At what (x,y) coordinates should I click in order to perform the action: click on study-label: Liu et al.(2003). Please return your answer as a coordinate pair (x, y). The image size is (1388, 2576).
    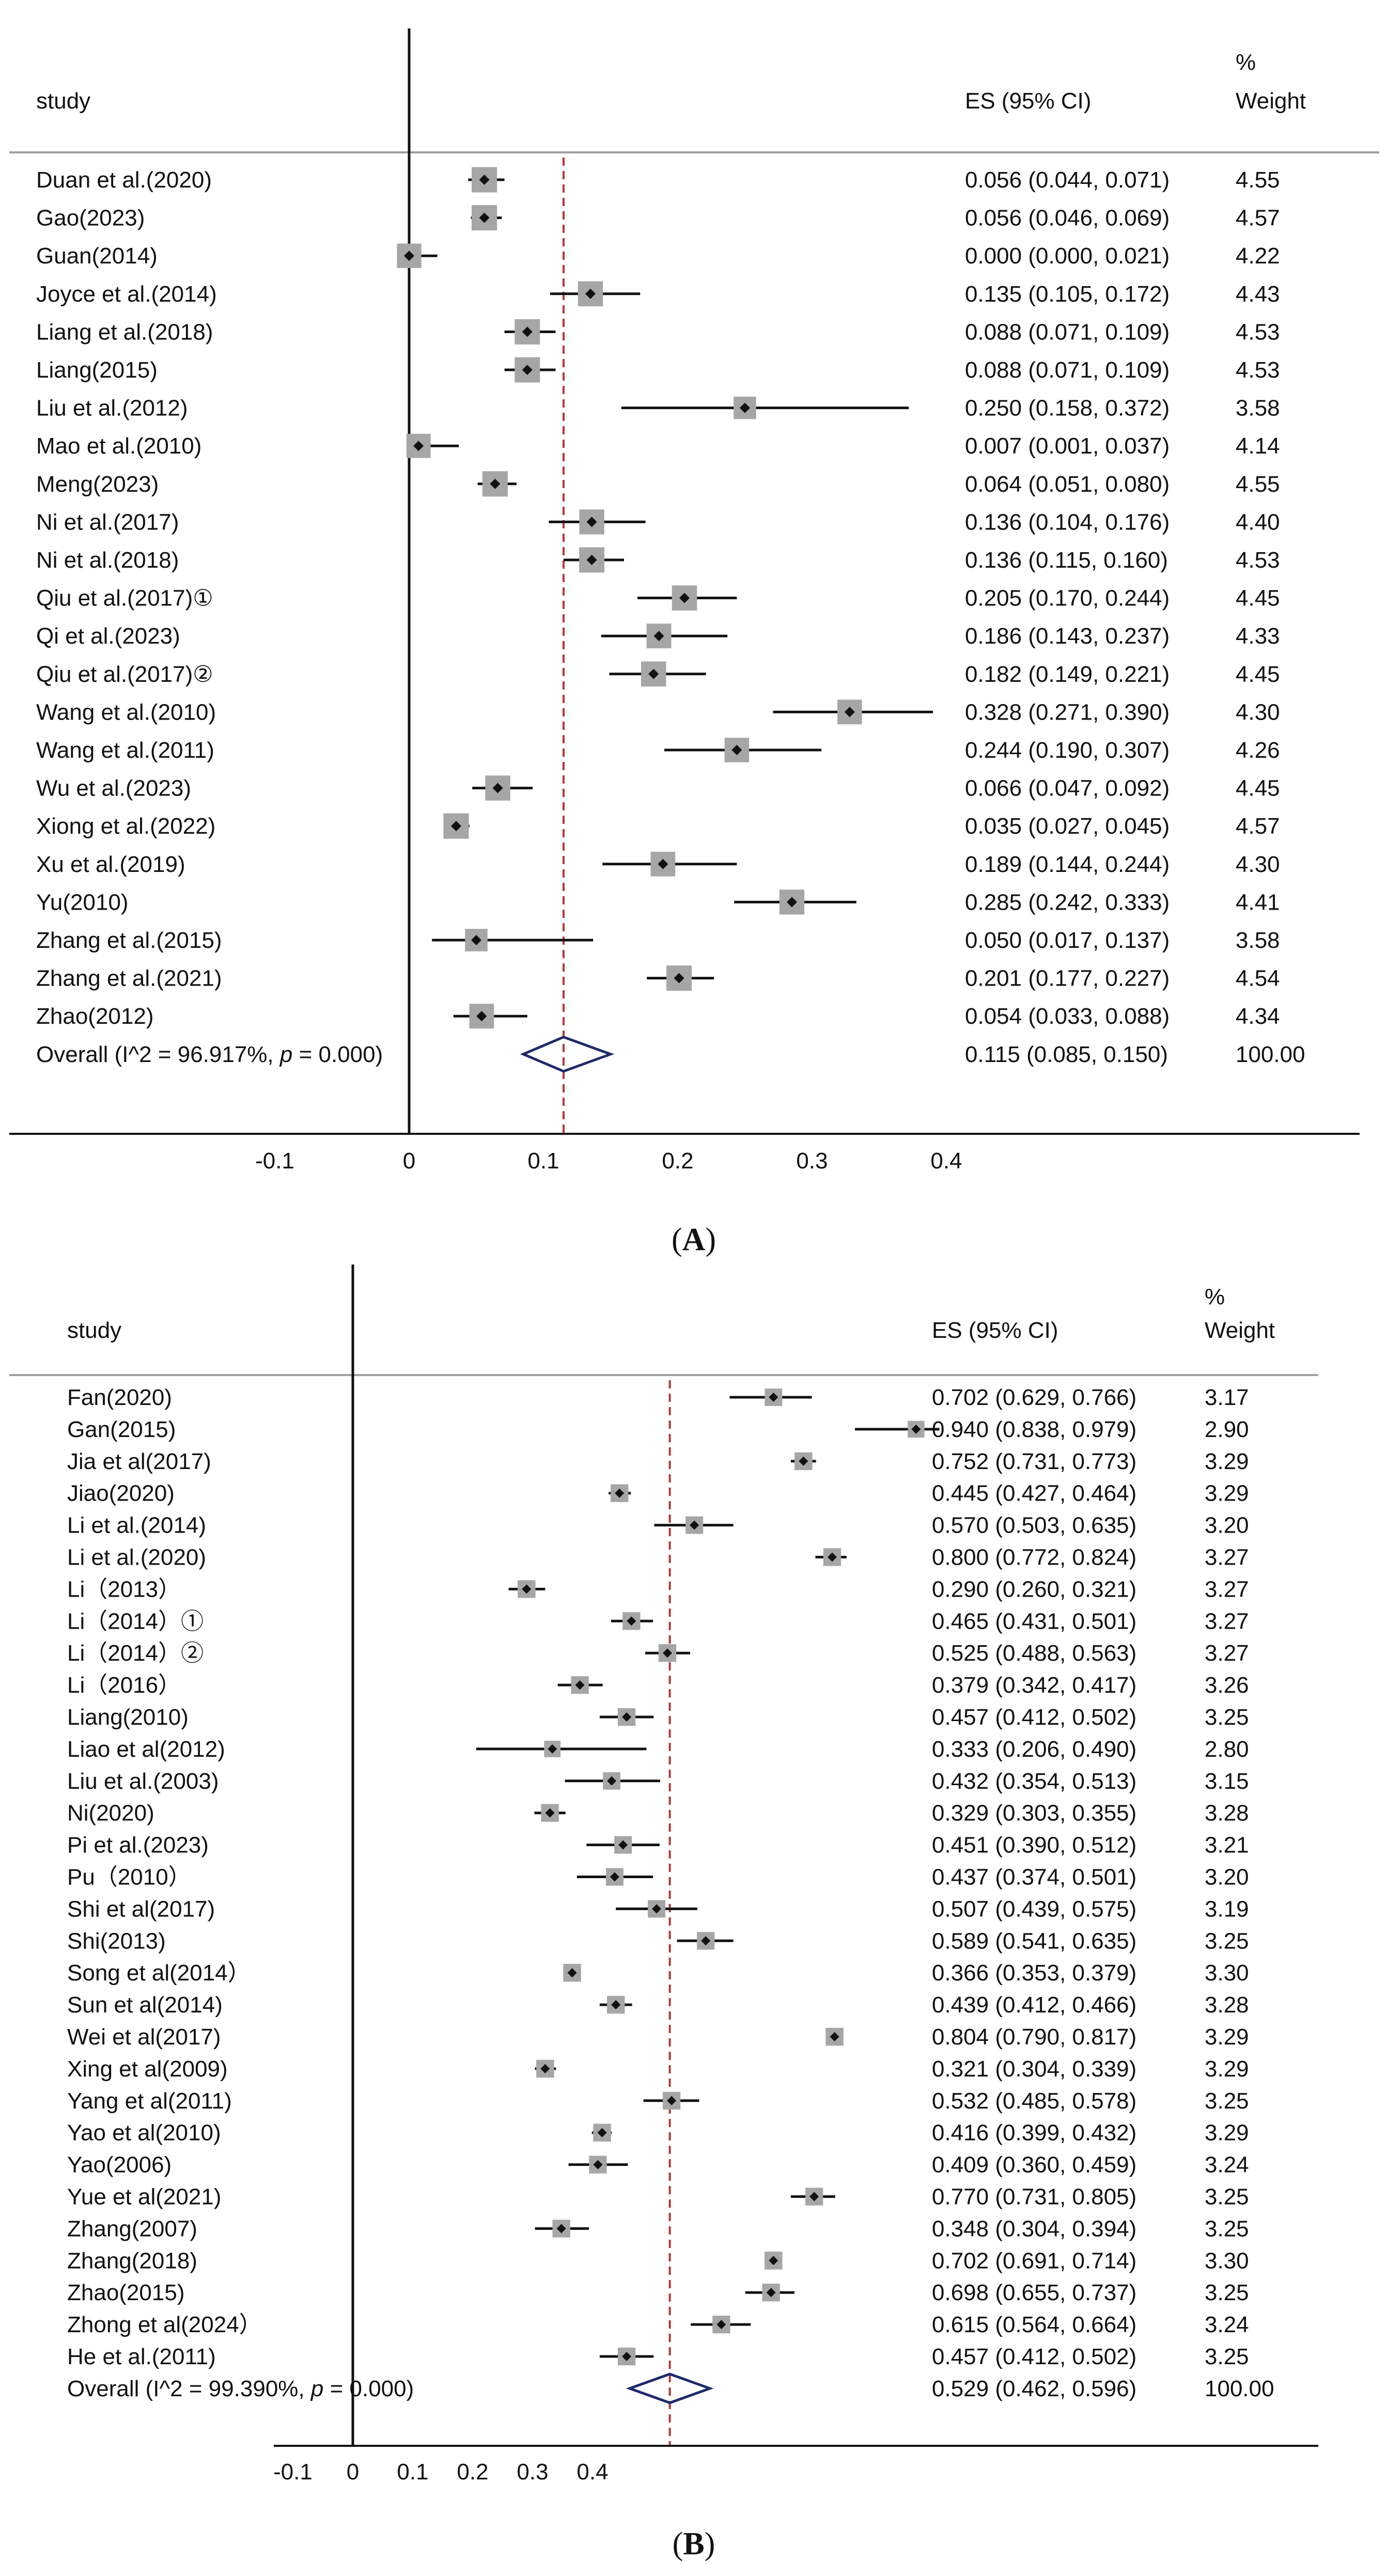
    Looking at the image, I should click on (143, 1782).